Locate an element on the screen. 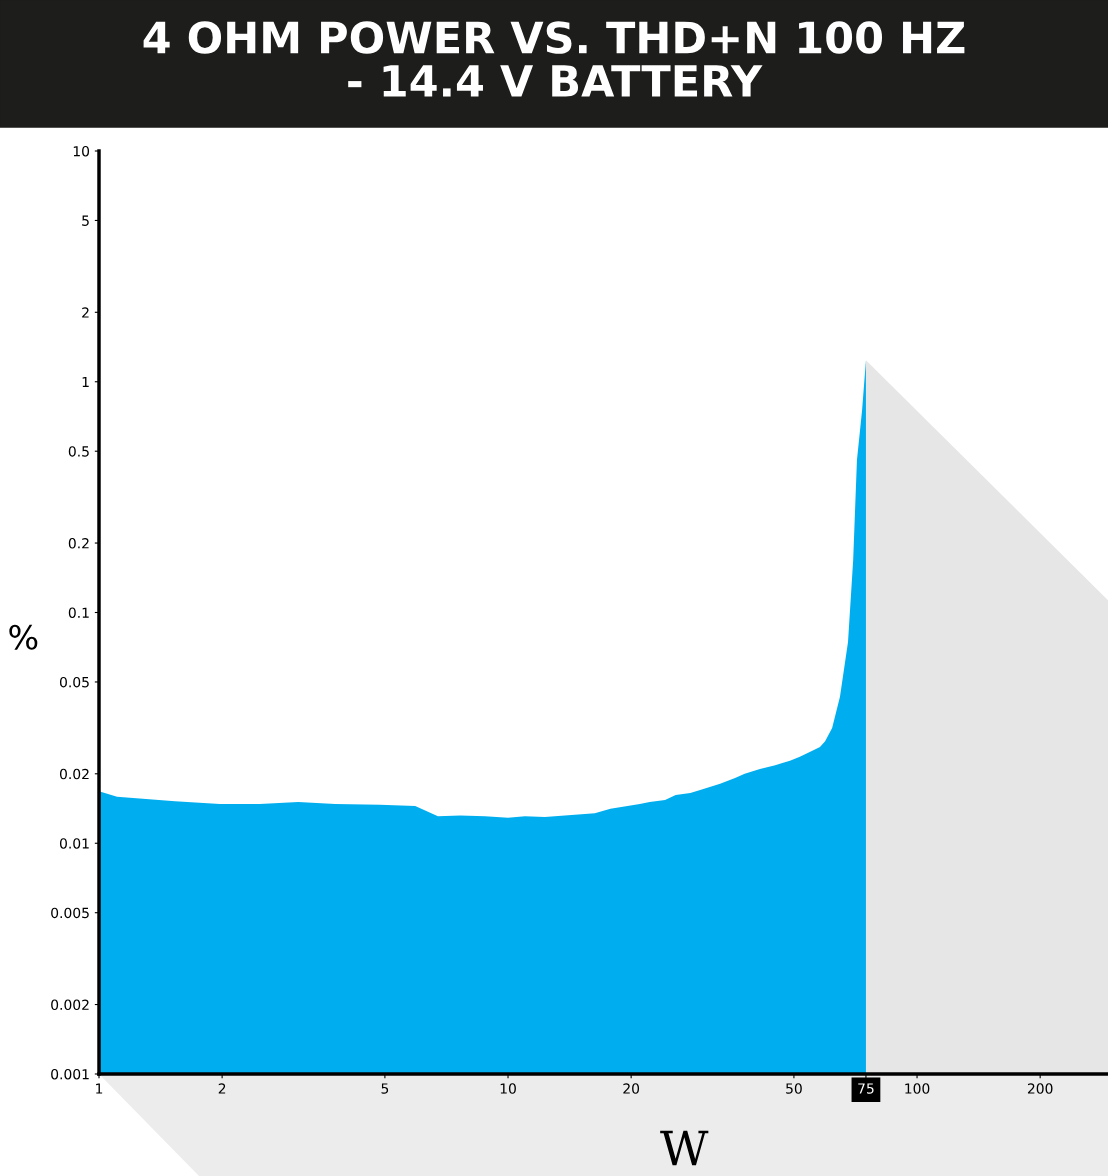  x-axis-title: W is located at coordinates (684, 1148).